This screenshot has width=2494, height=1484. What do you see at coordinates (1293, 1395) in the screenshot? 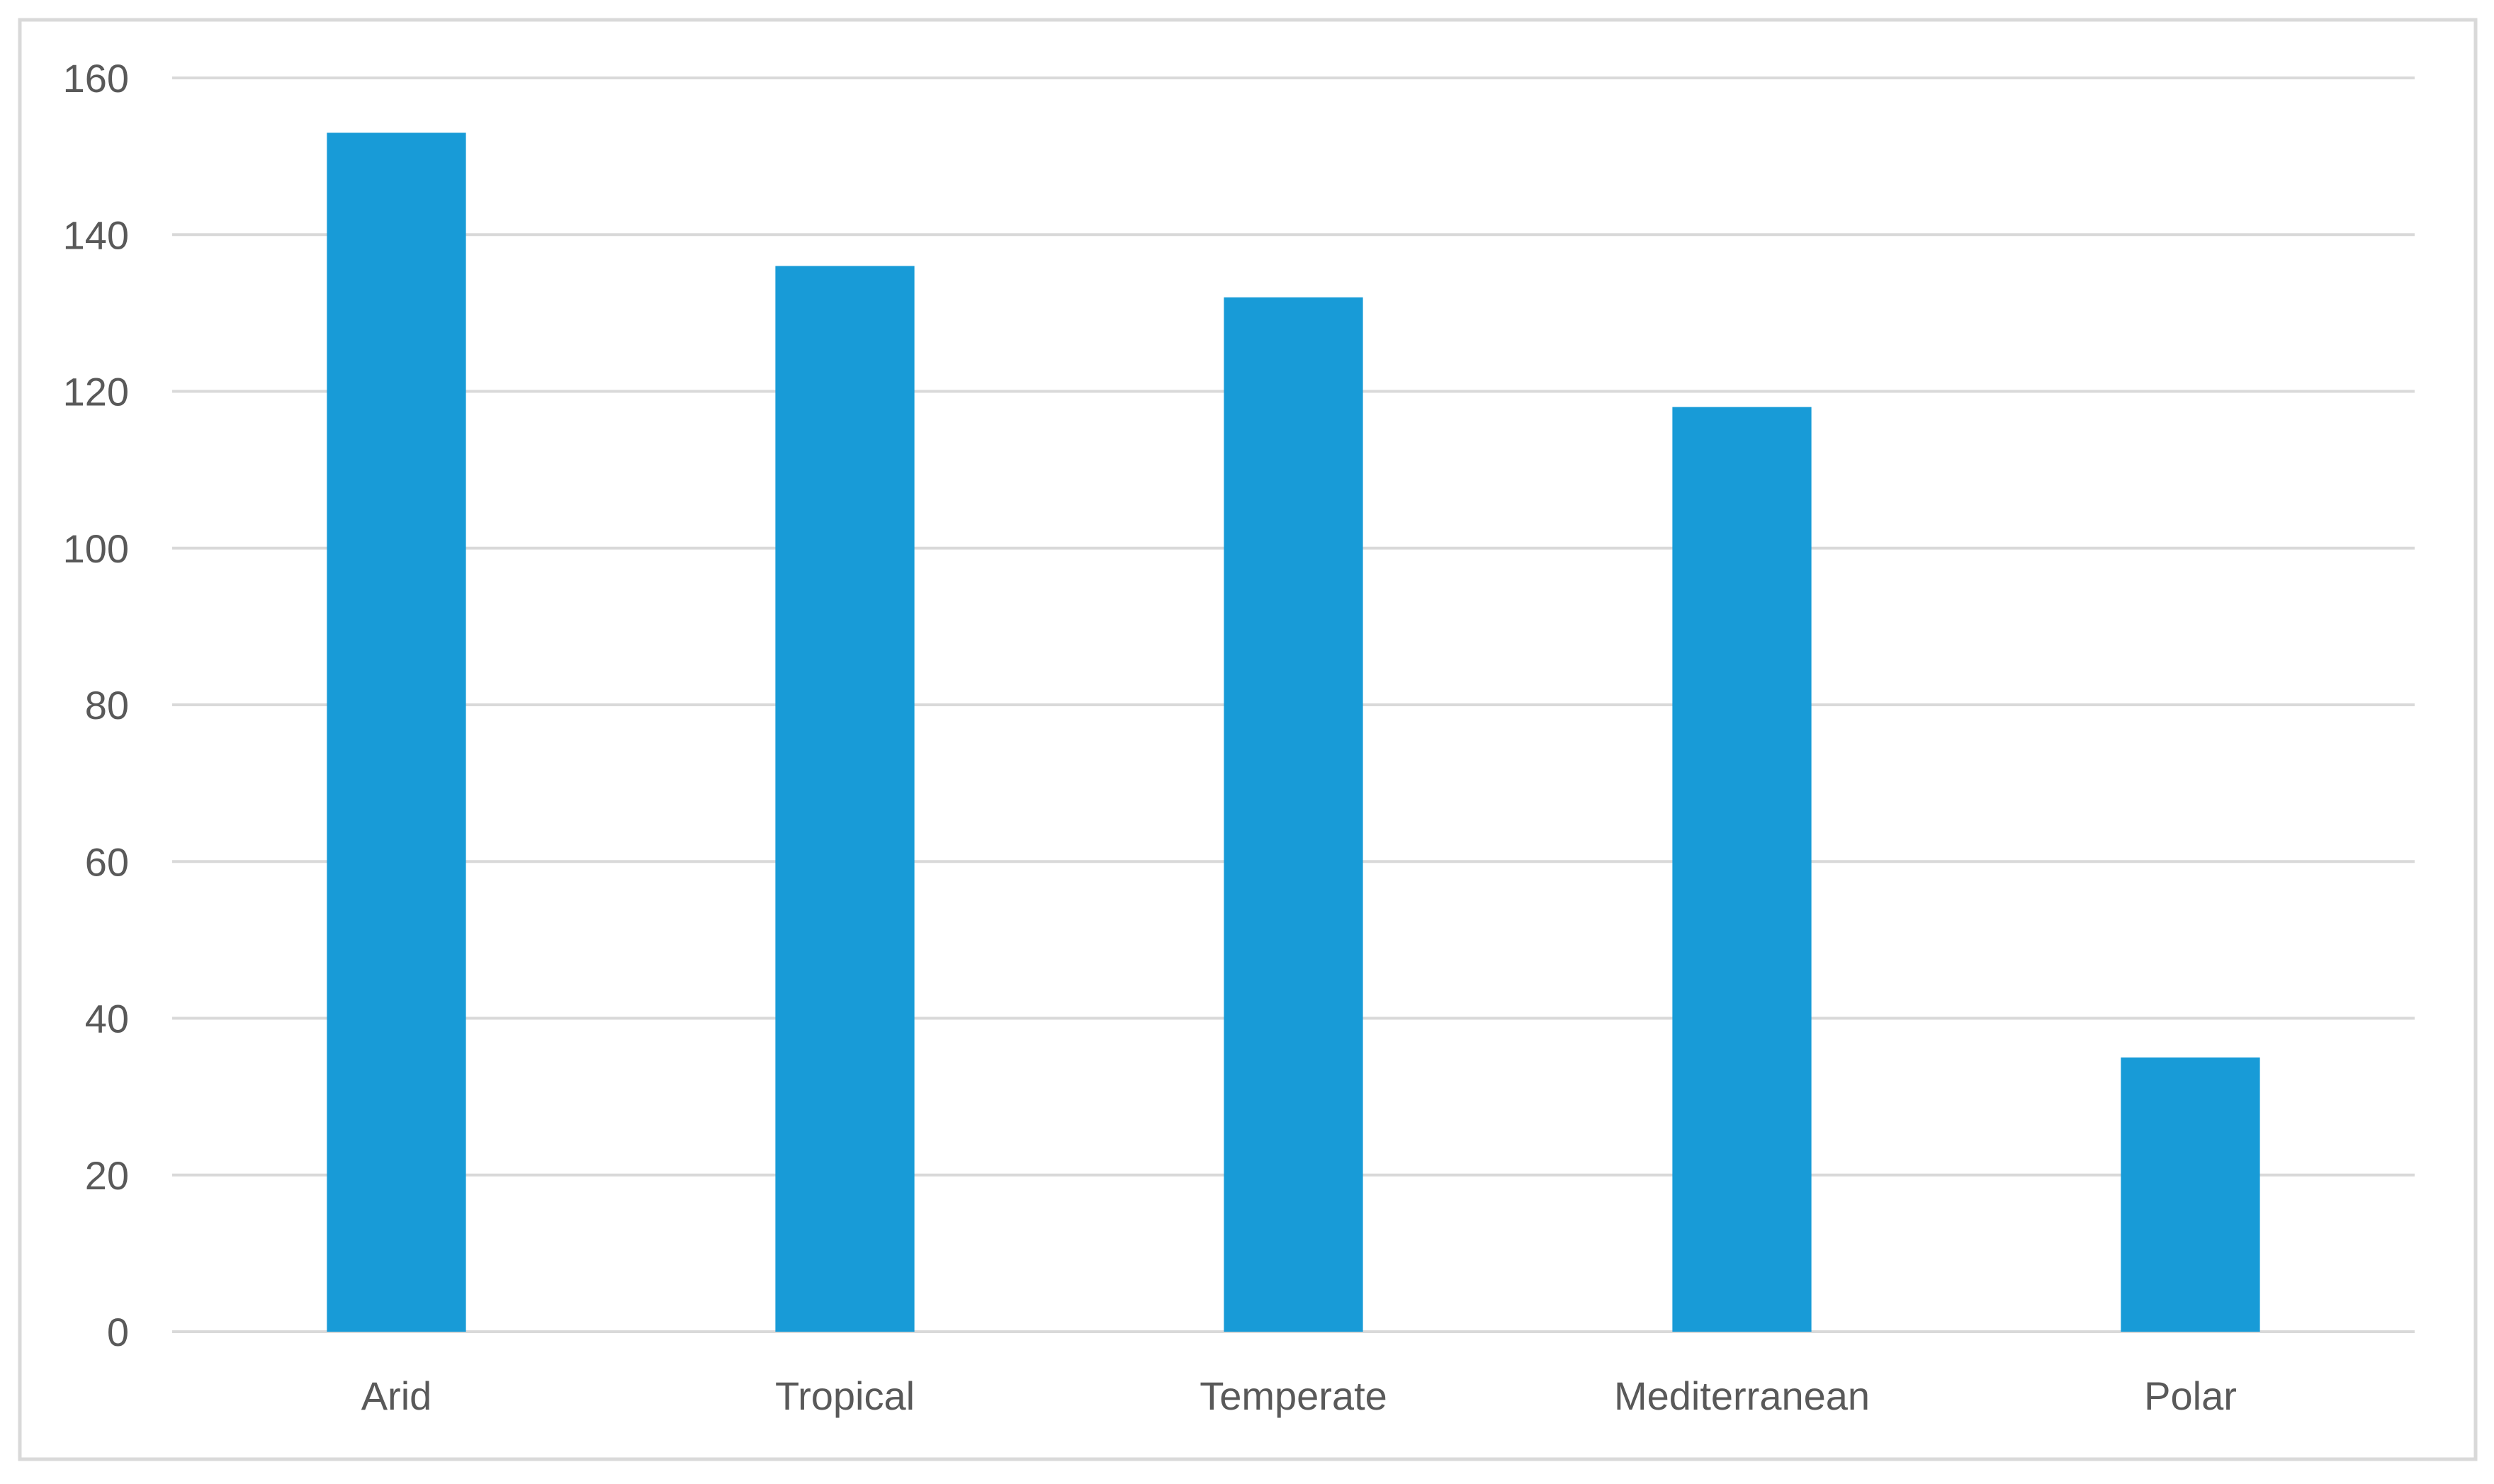
I see `x-tick-label: Temperate` at bounding box center [1293, 1395].